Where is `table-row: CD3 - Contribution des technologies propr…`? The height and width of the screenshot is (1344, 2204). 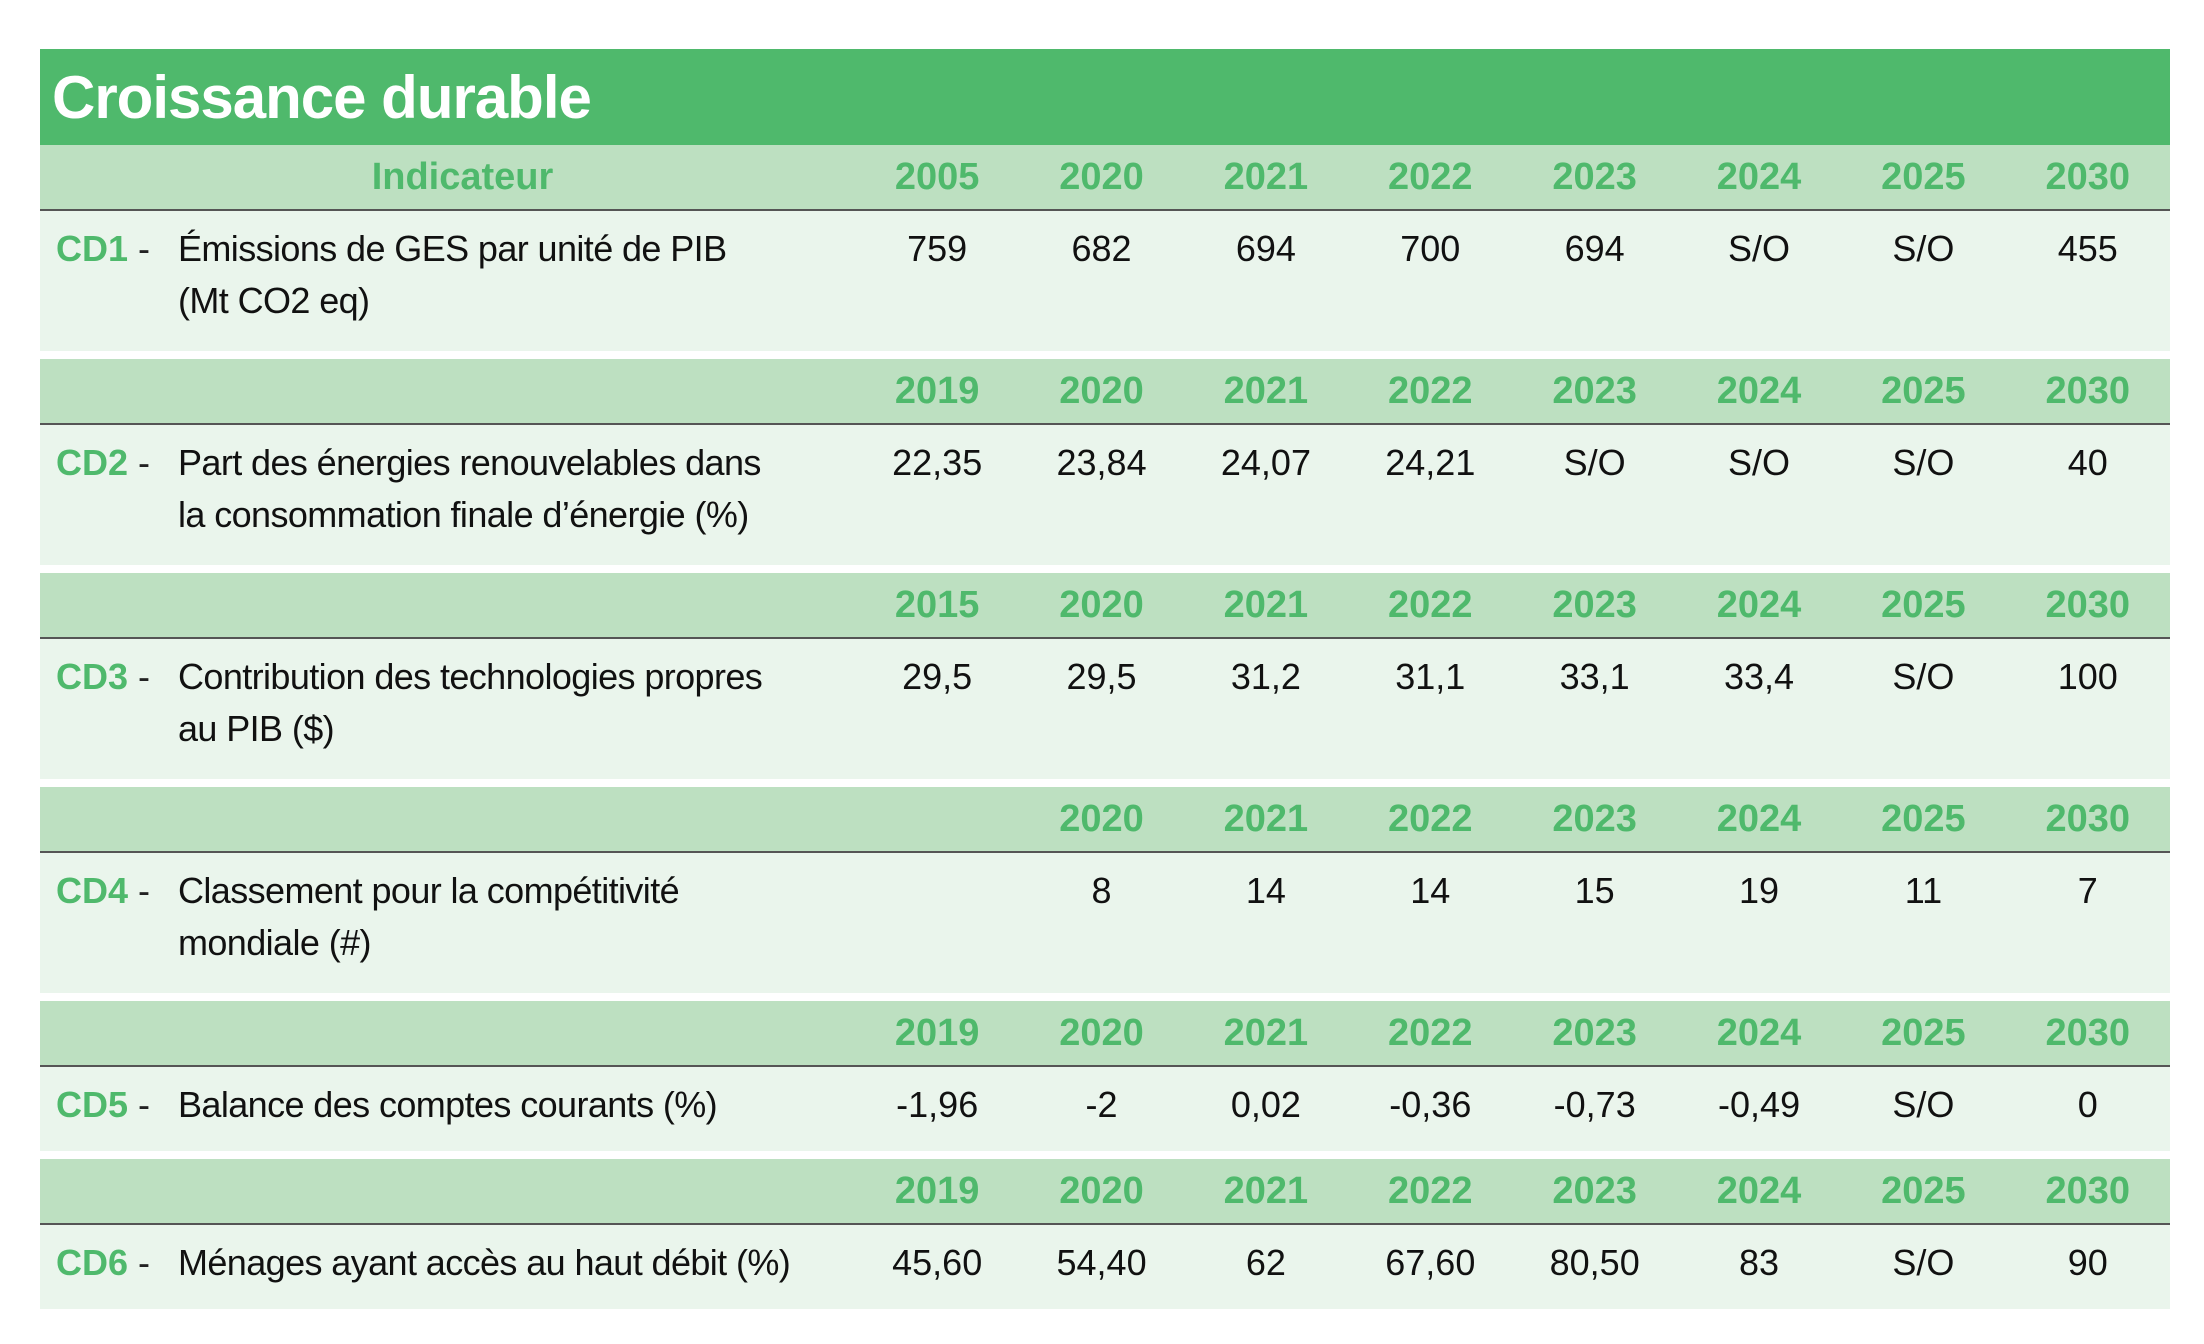 table-row: CD3 - Contribution des technologies propr… is located at coordinates (1105, 709).